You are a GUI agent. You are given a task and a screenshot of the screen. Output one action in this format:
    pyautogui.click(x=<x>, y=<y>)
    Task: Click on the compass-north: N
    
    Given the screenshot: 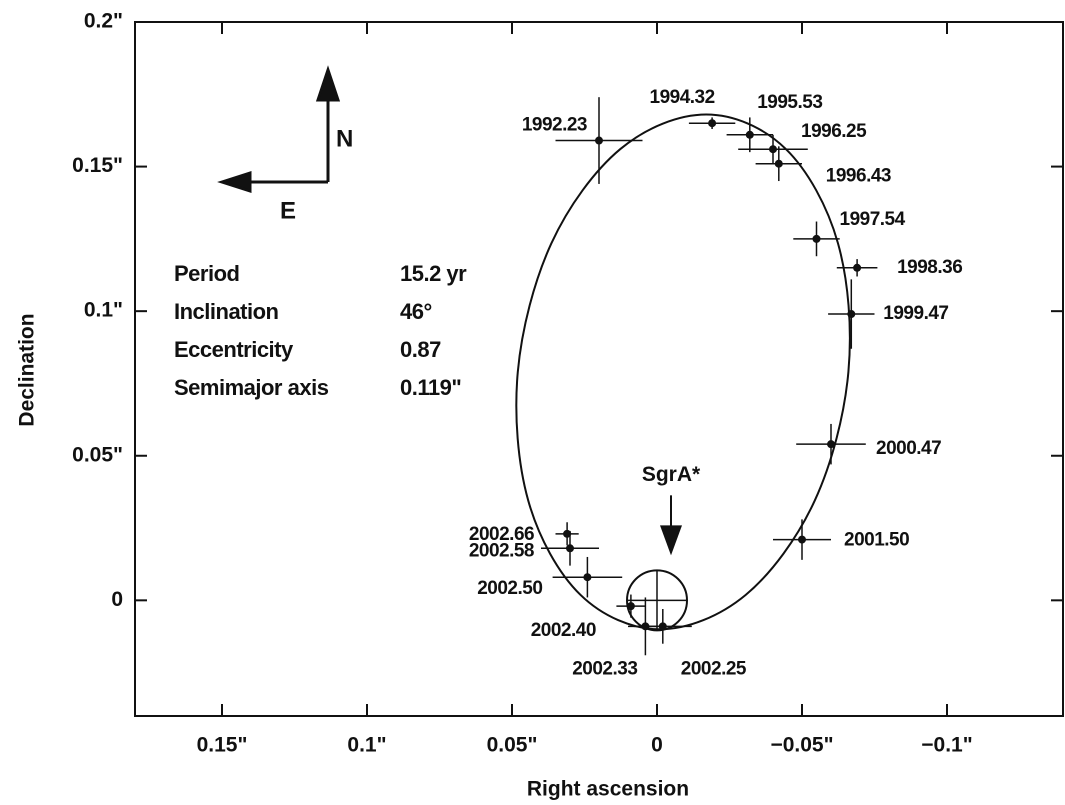 What is the action you would take?
    pyautogui.click(x=344, y=138)
    